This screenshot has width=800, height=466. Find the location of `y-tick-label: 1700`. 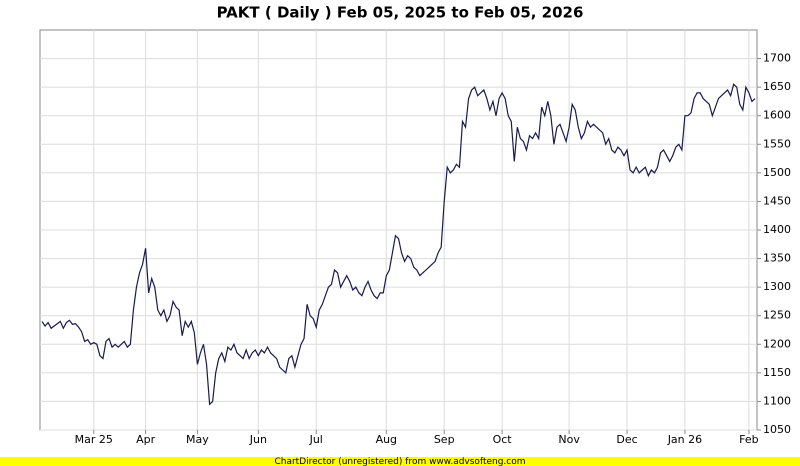

y-tick-label: 1700 is located at coordinates (777, 58).